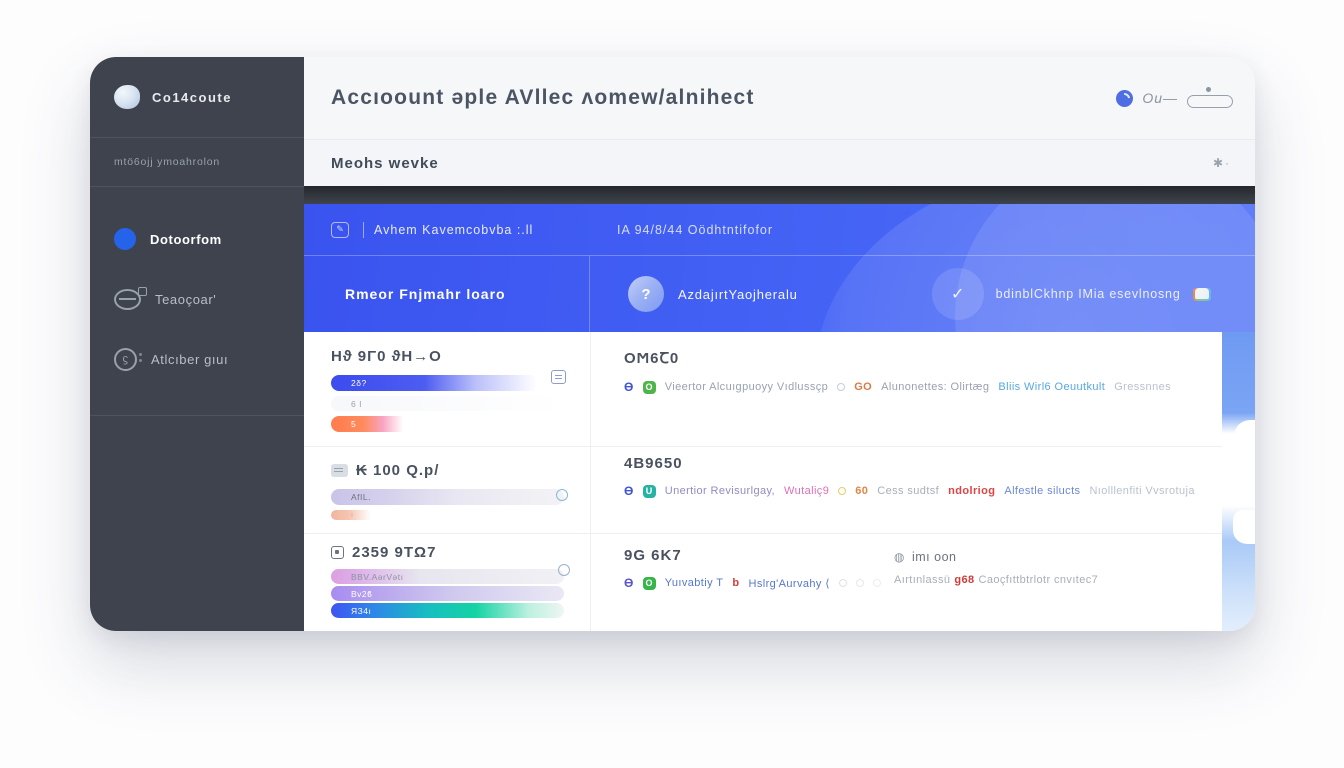  What do you see at coordinates (192, 97) in the screenshot?
I see `logo-label: Co14coute` at bounding box center [192, 97].